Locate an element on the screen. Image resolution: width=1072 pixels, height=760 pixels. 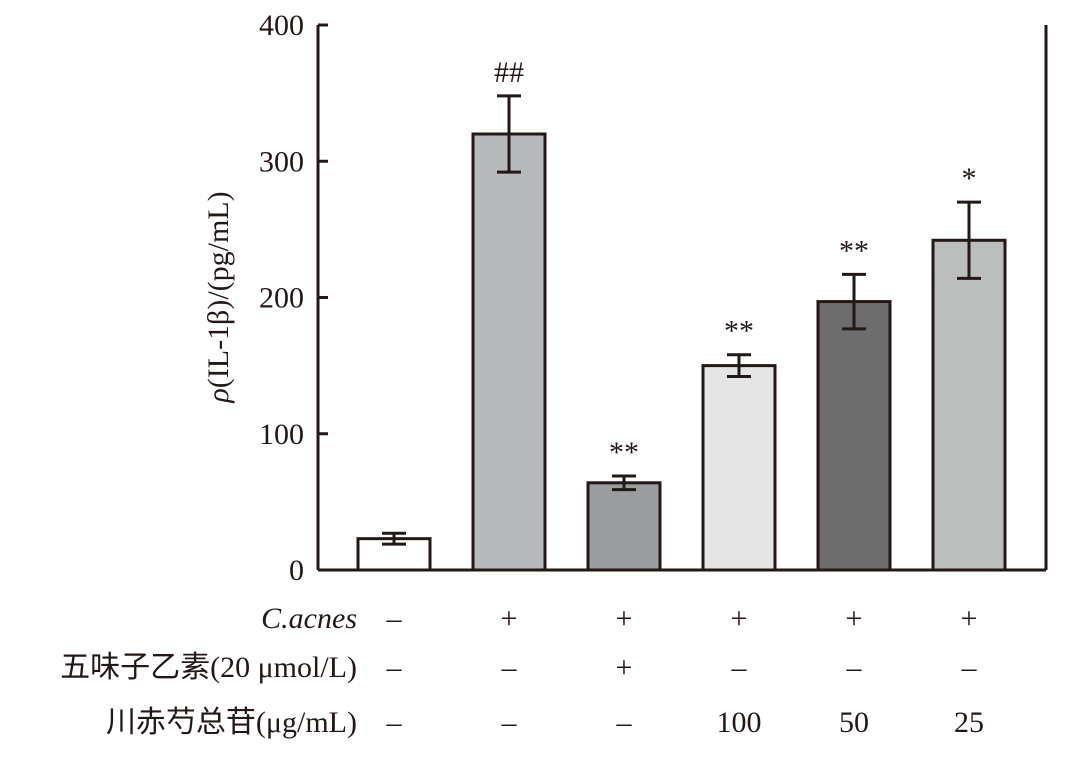
condition-value-row-2-col-6: – is located at coordinates (969, 667).